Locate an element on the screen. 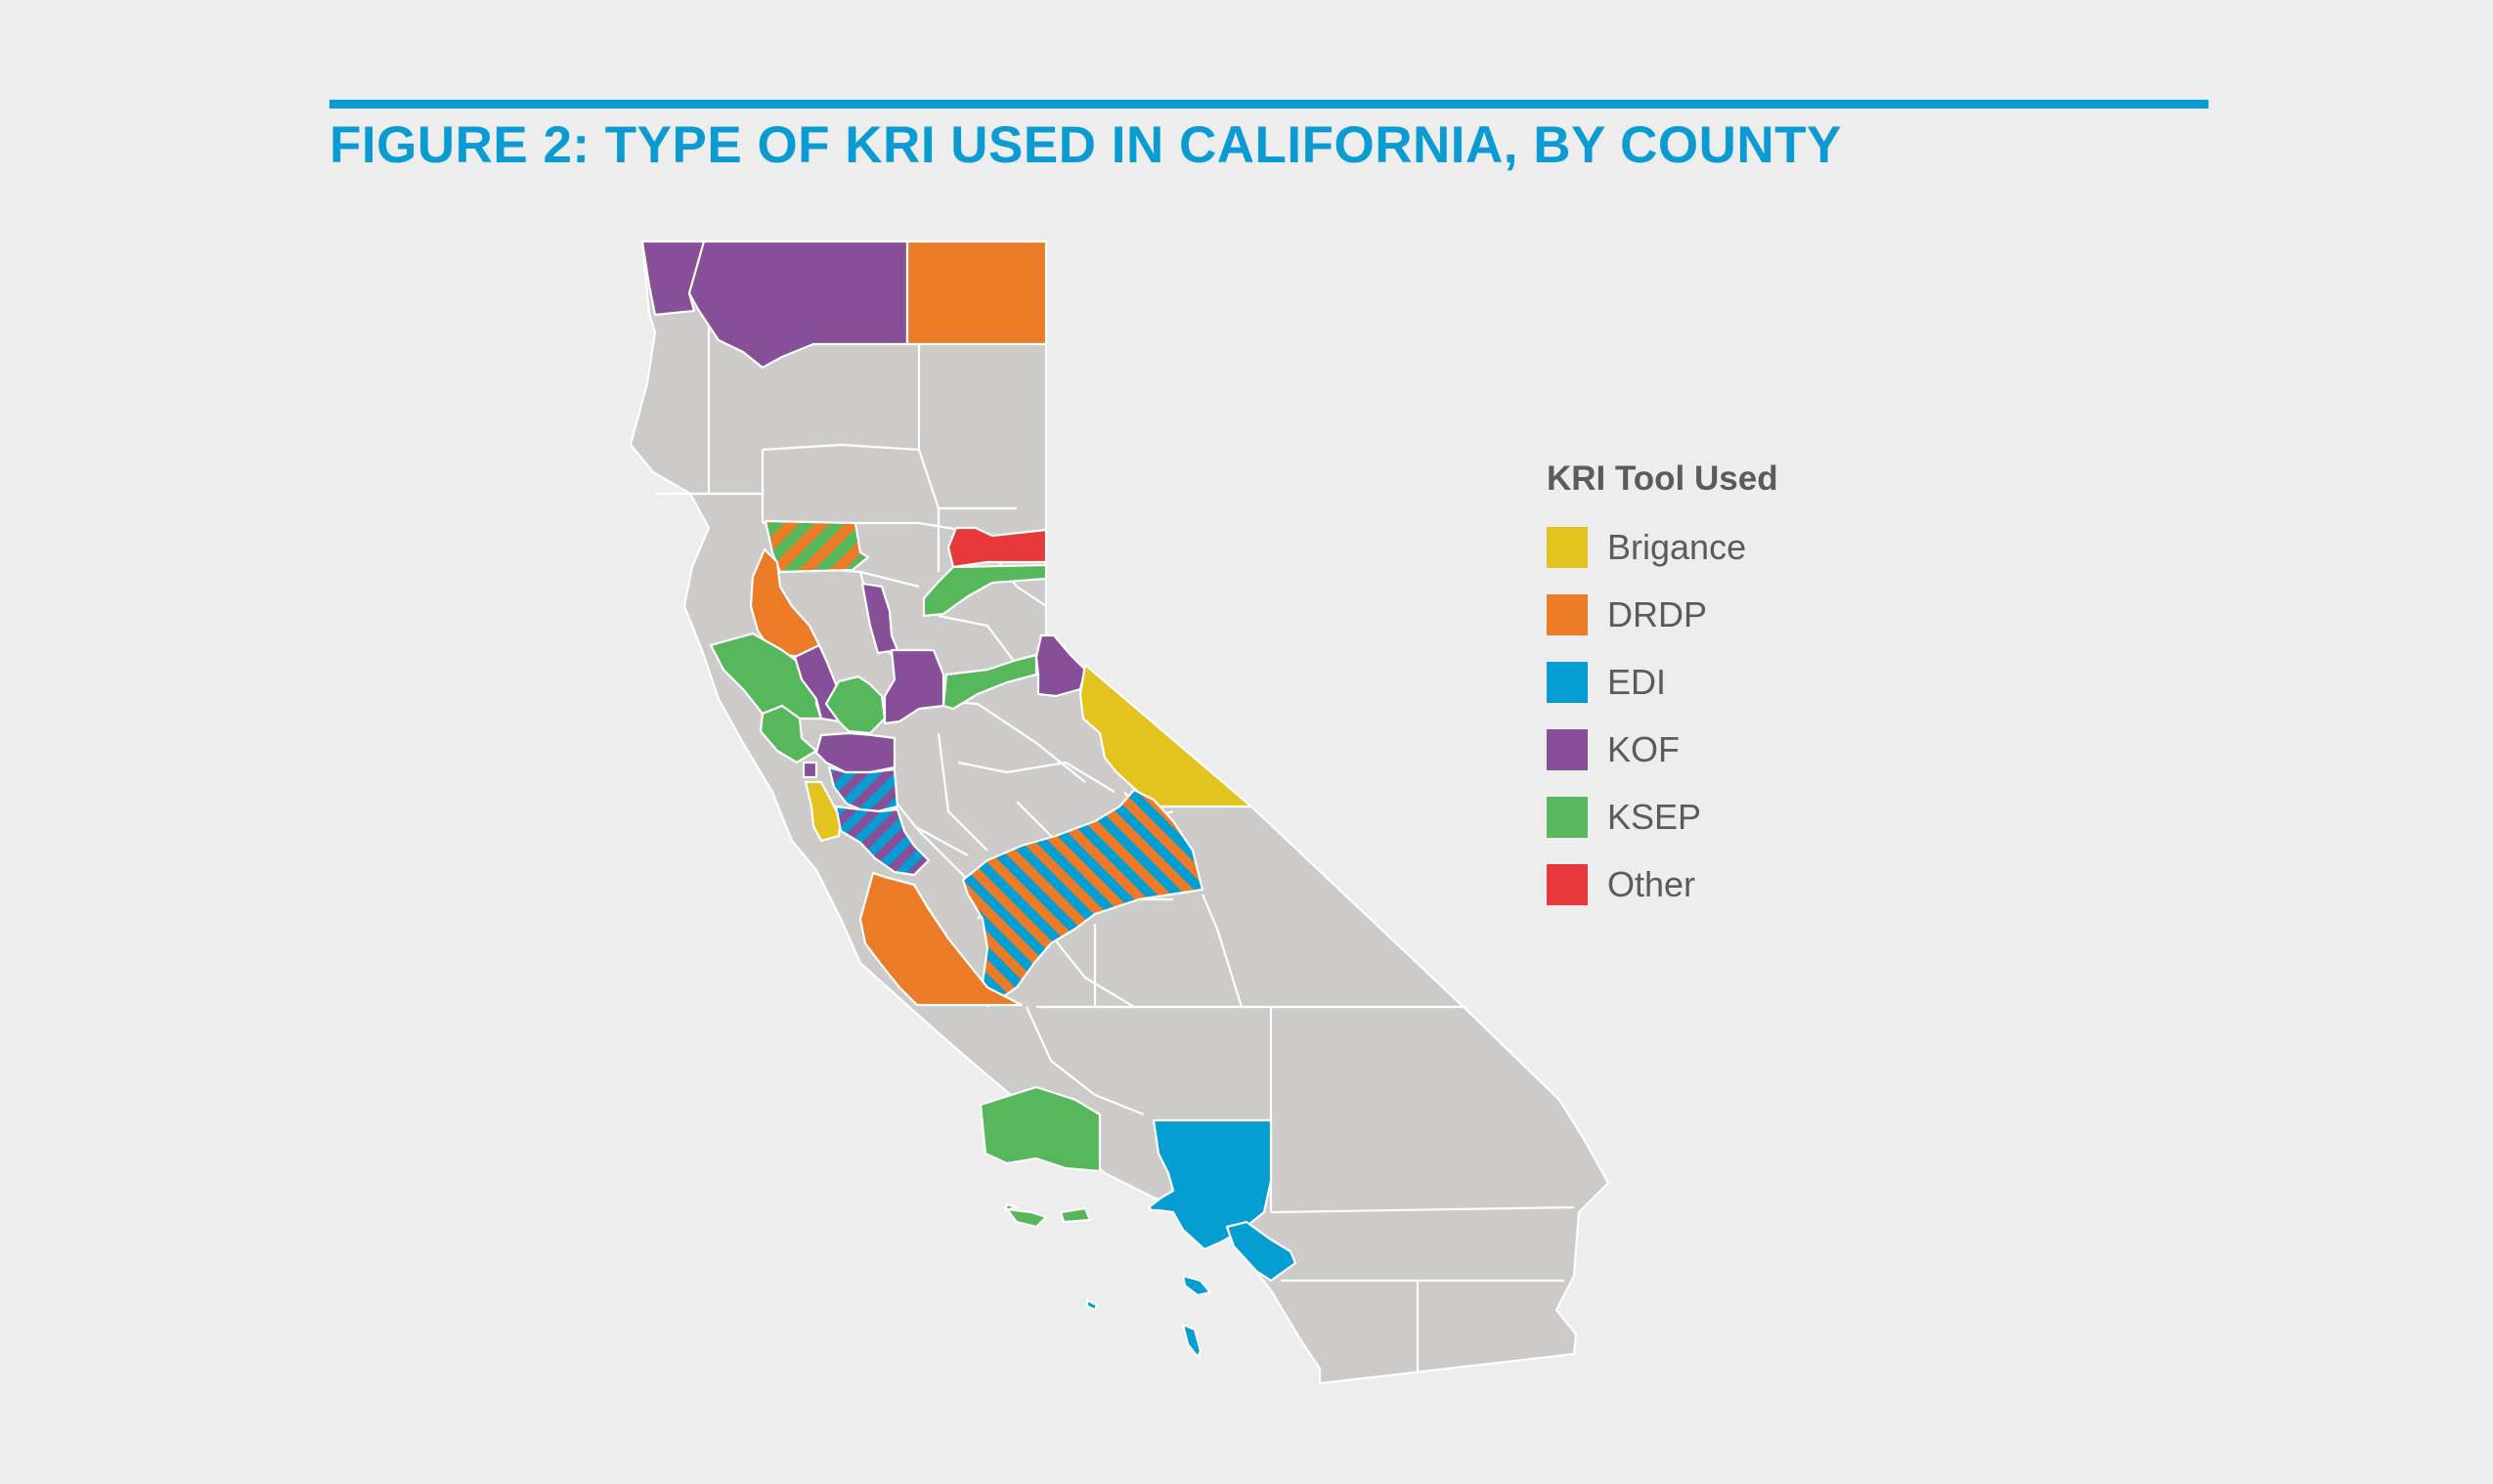  county-nevada is located at coordinates (985, 590).